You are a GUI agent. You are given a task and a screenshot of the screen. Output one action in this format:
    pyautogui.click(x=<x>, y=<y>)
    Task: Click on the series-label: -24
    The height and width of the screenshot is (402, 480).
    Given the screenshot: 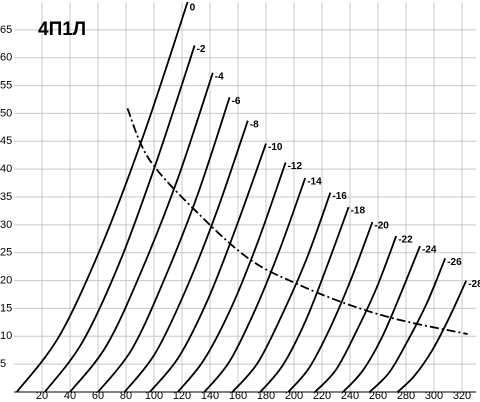 What is the action you would take?
    pyautogui.click(x=429, y=250)
    